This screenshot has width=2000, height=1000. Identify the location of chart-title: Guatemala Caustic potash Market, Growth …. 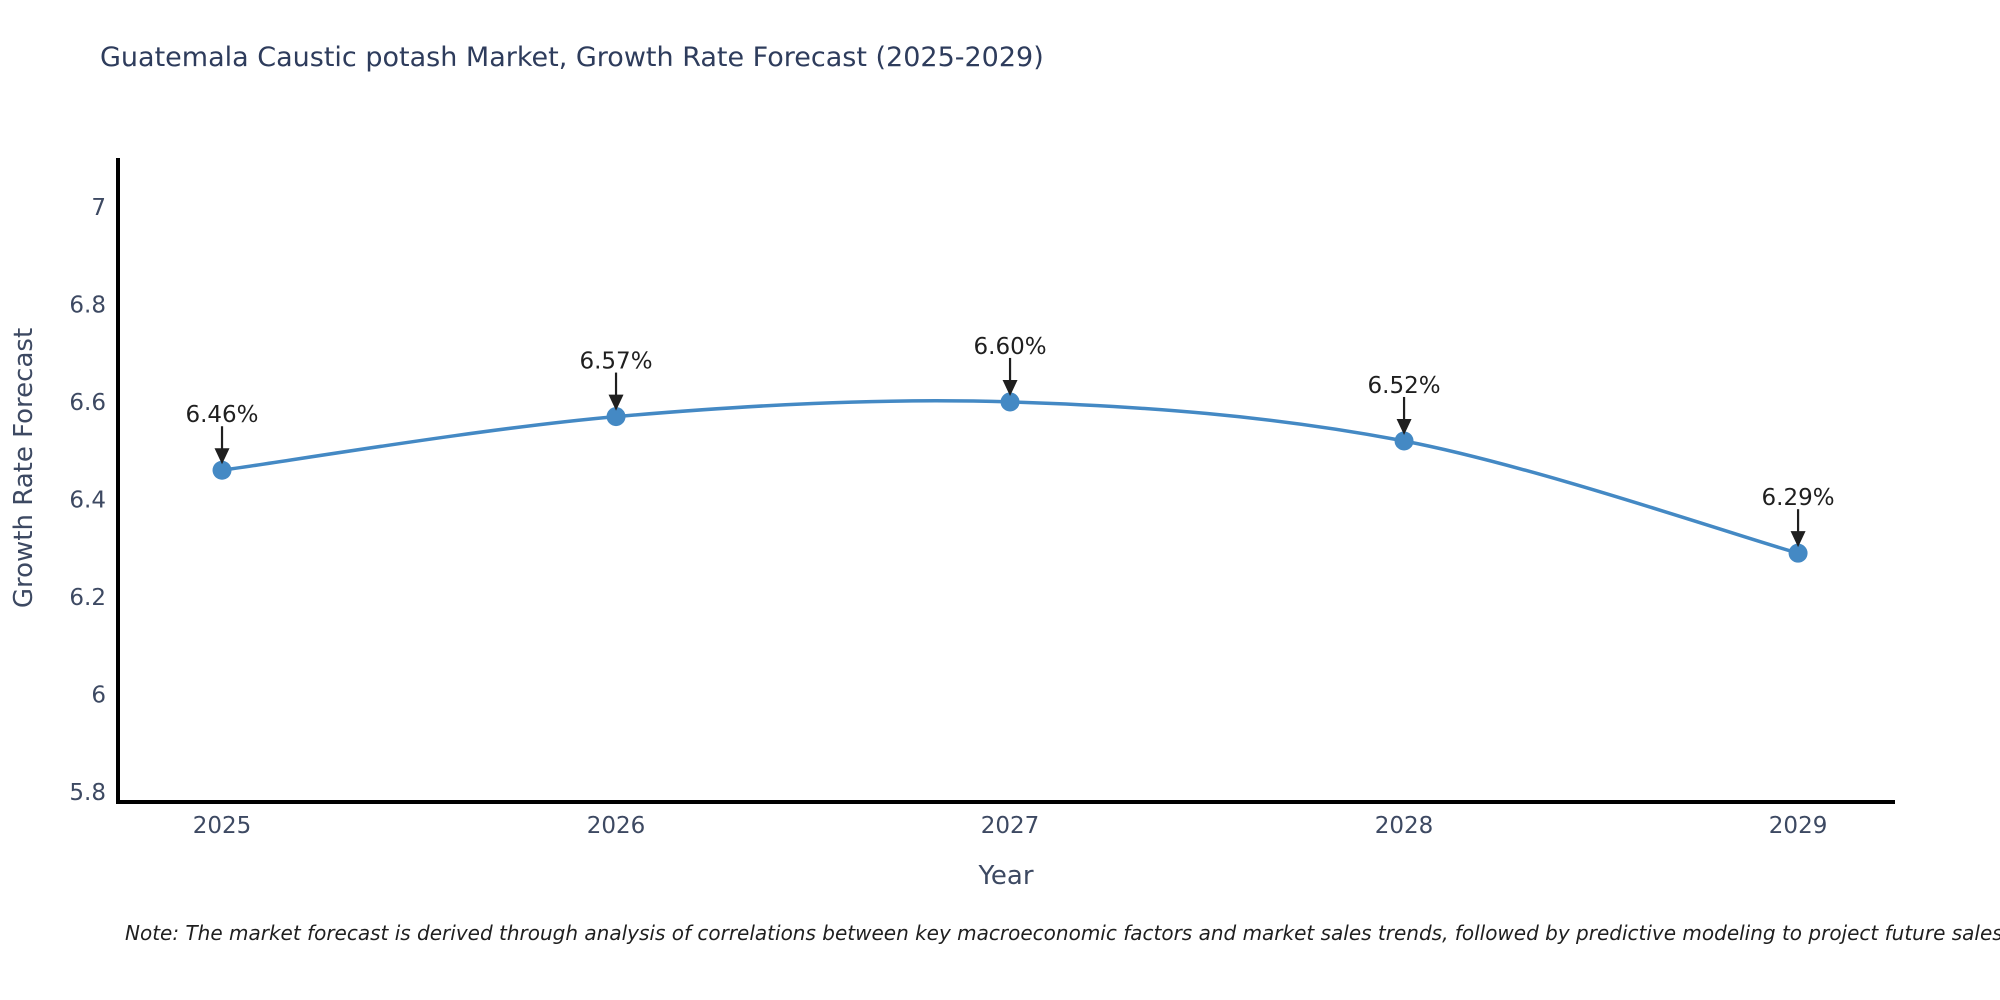
(572, 57).